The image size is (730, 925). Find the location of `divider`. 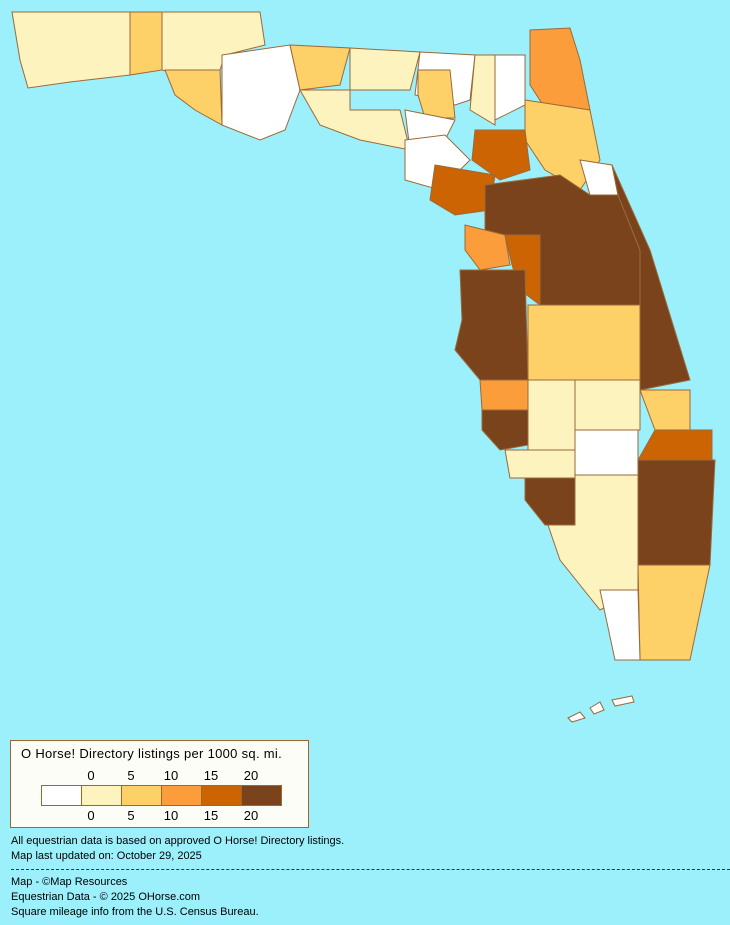

divider is located at coordinates (370, 869).